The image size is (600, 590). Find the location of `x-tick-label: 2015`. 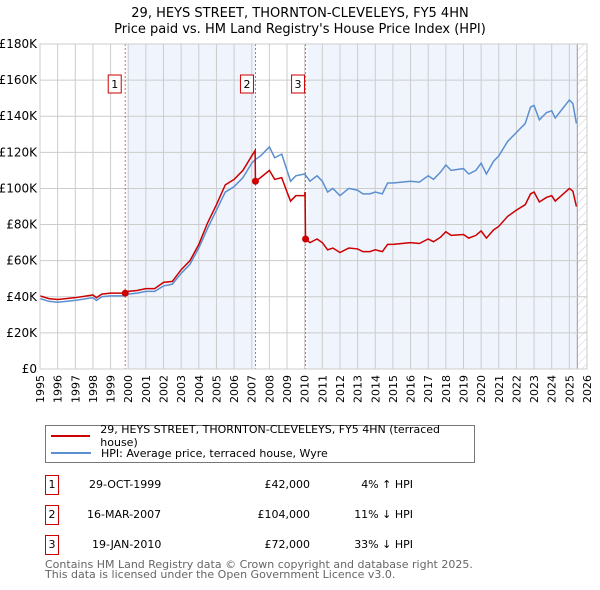

x-tick-label: 2015 is located at coordinates (393, 389).